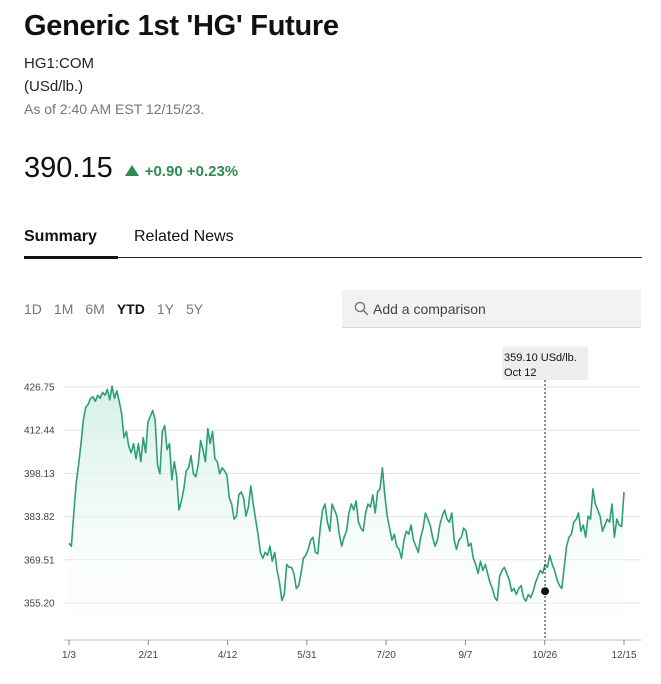 This screenshot has height=684, width=661. I want to click on up-arrow-icon, so click(131, 170).